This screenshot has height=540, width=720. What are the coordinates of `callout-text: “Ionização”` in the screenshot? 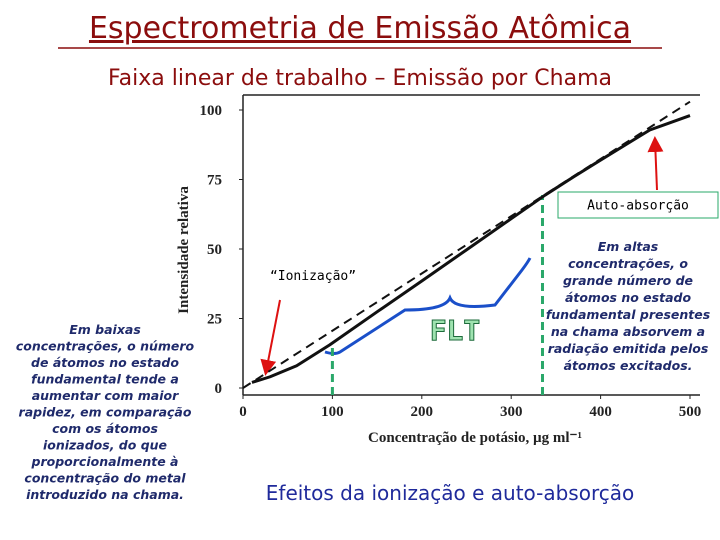 It's located at (313, 276).